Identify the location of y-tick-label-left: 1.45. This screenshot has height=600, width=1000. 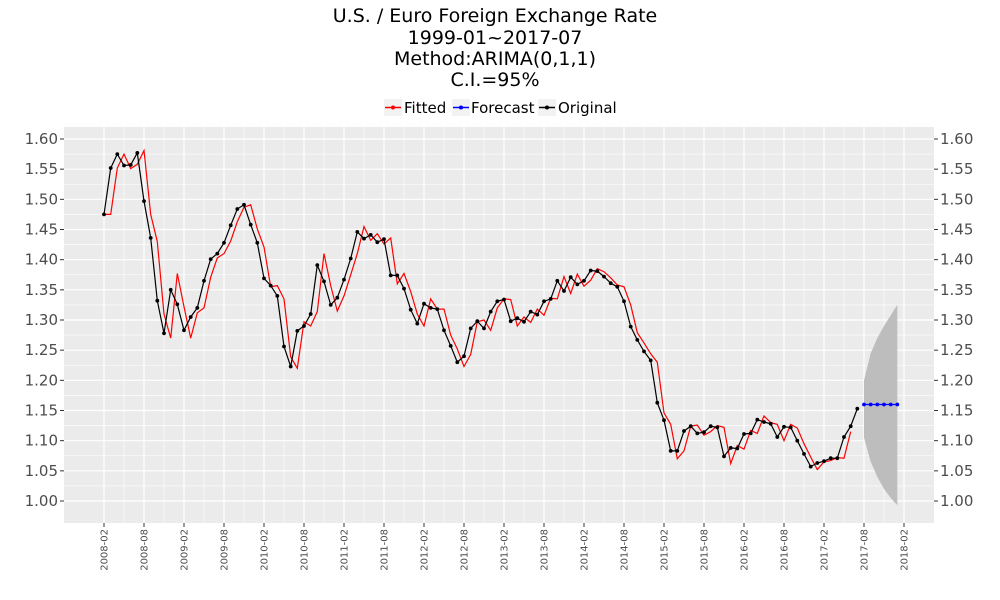
(41, 230).